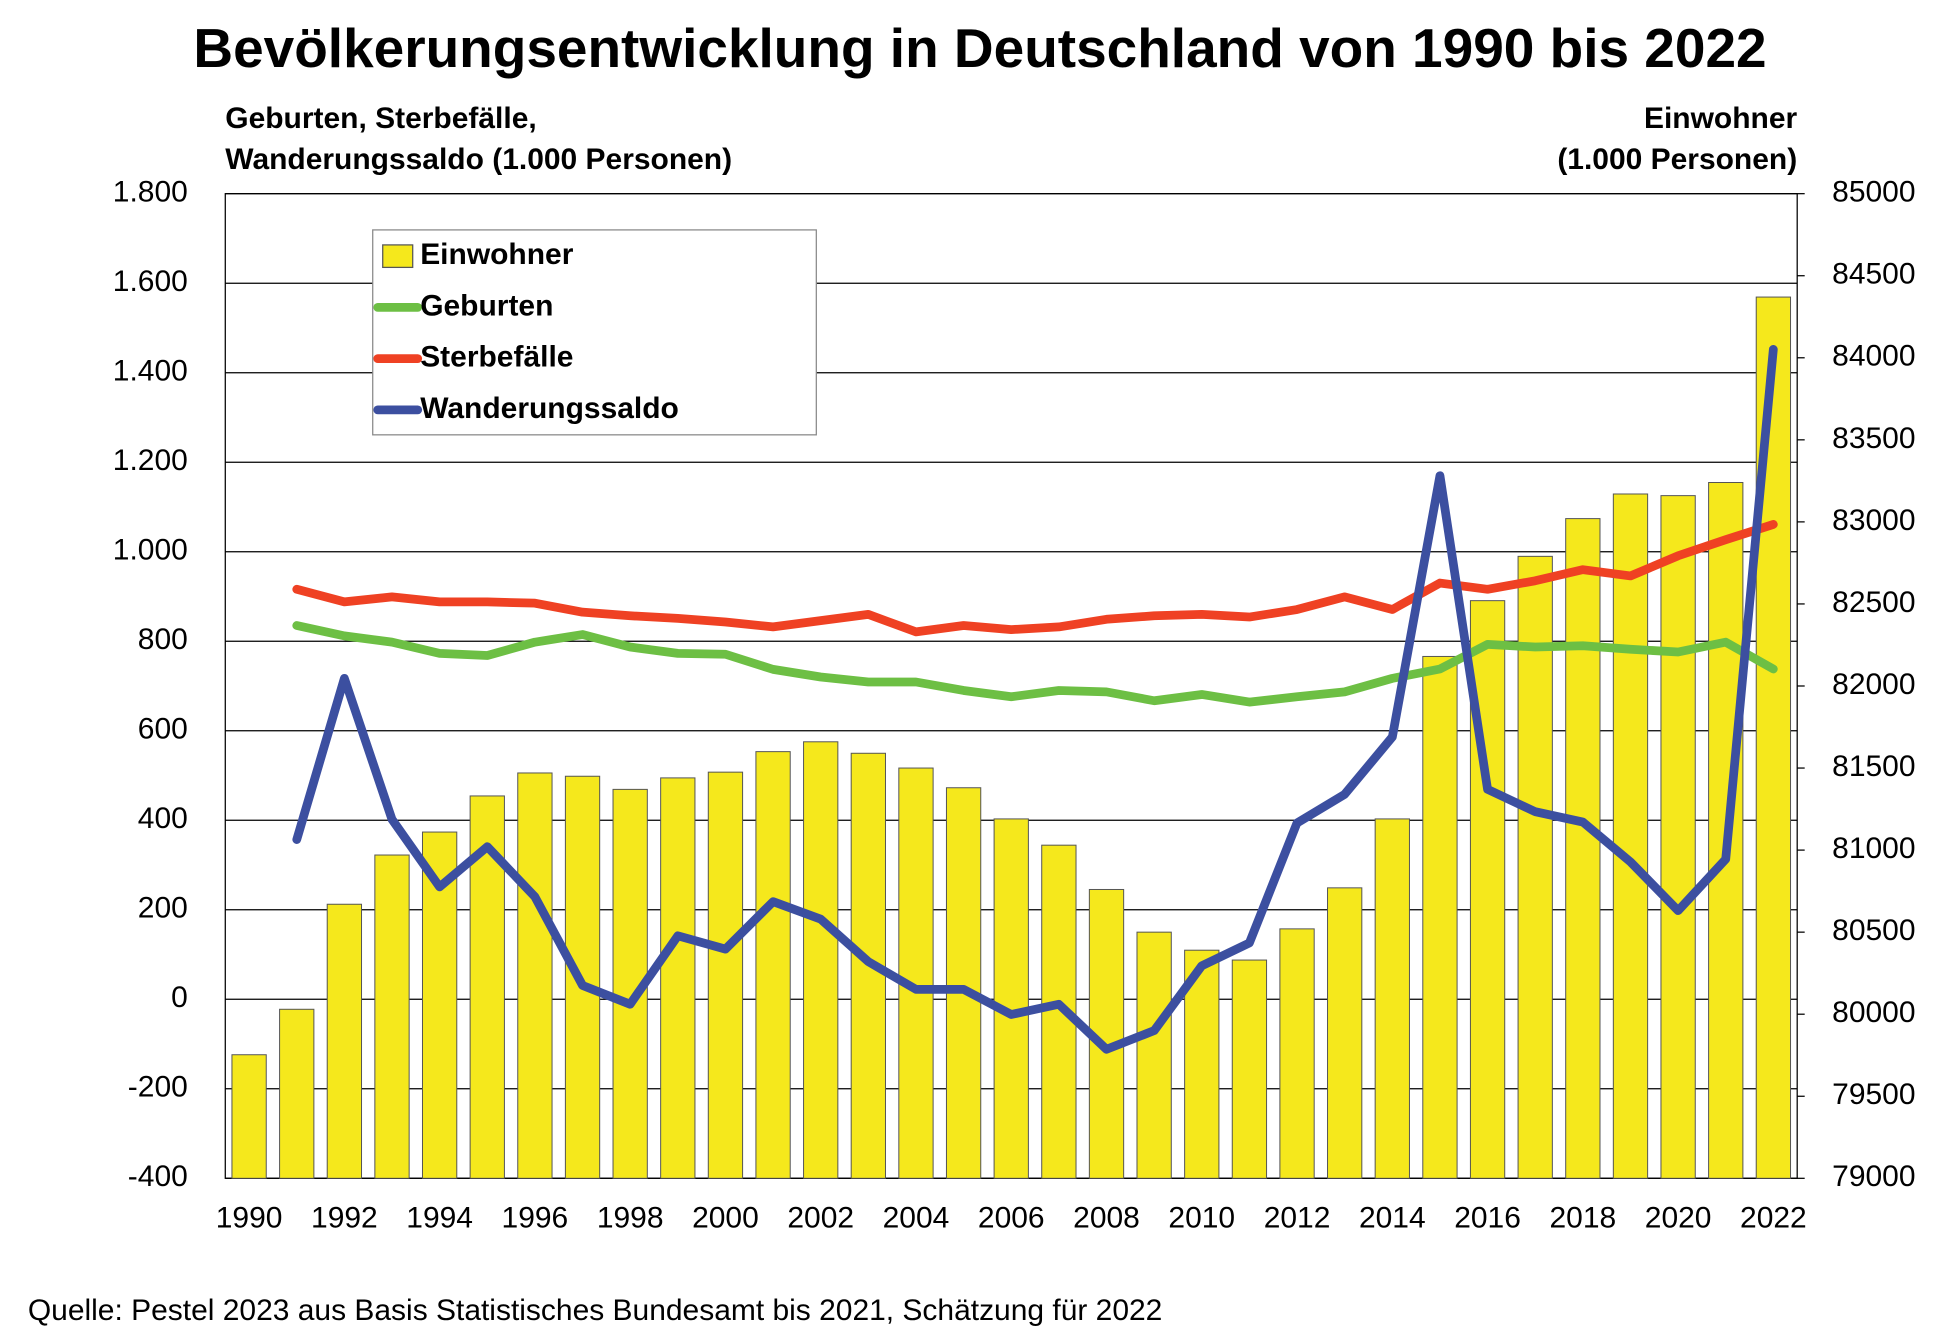  What do you see at coordinates (1873, 1176) in the screenshot?
I see `y2-tick-label: 79000` at bounding box center [1873, 1176].